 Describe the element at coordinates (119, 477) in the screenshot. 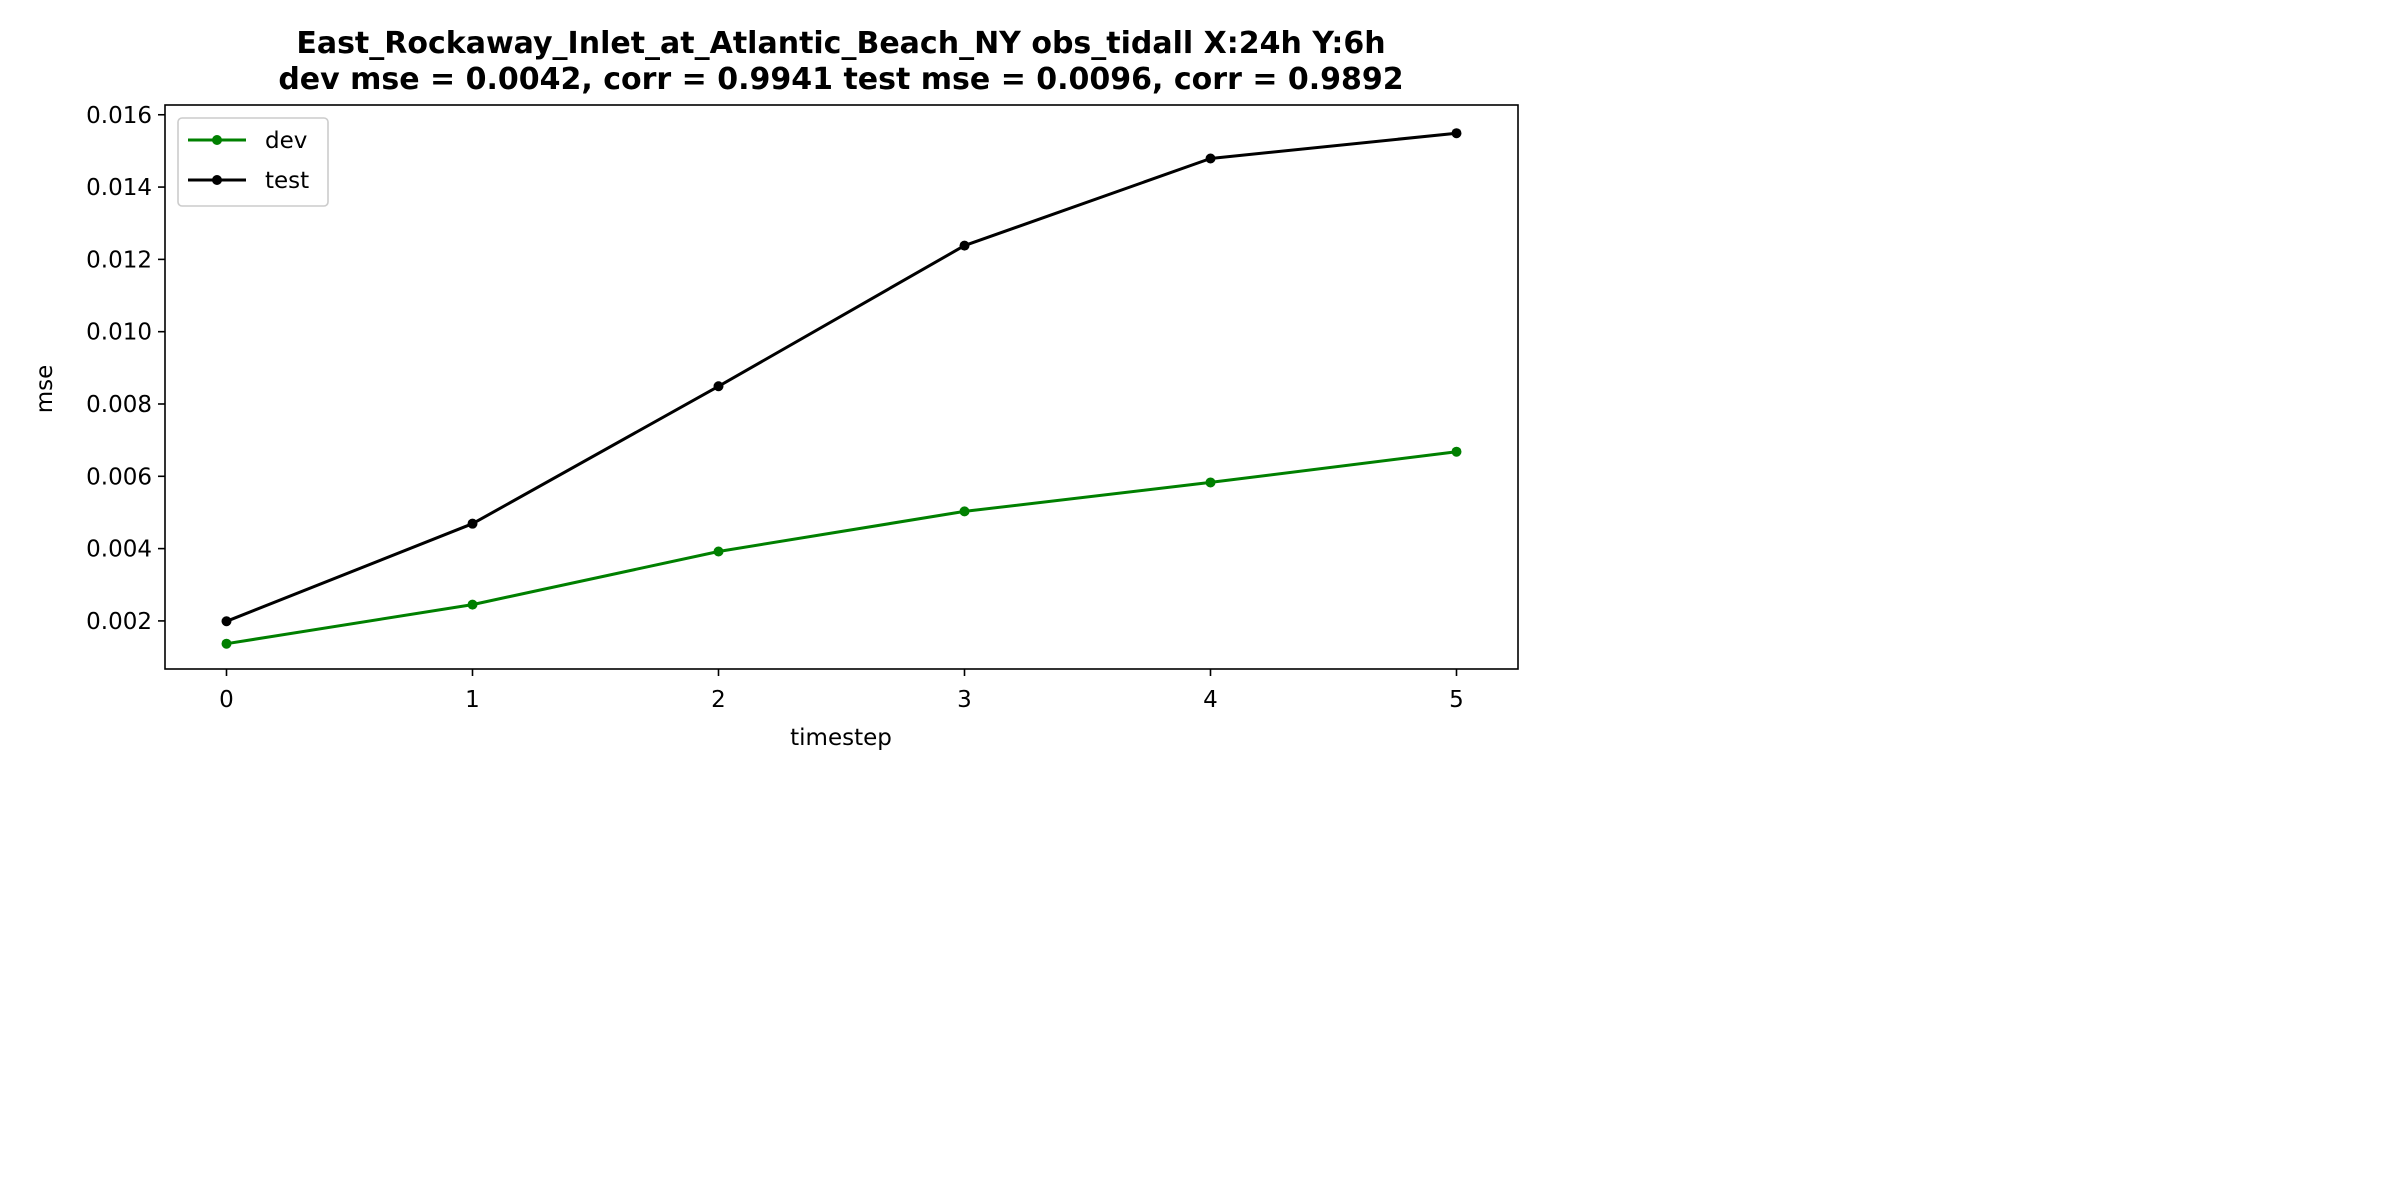

I see `y-tick-label: 0.006` at that location.